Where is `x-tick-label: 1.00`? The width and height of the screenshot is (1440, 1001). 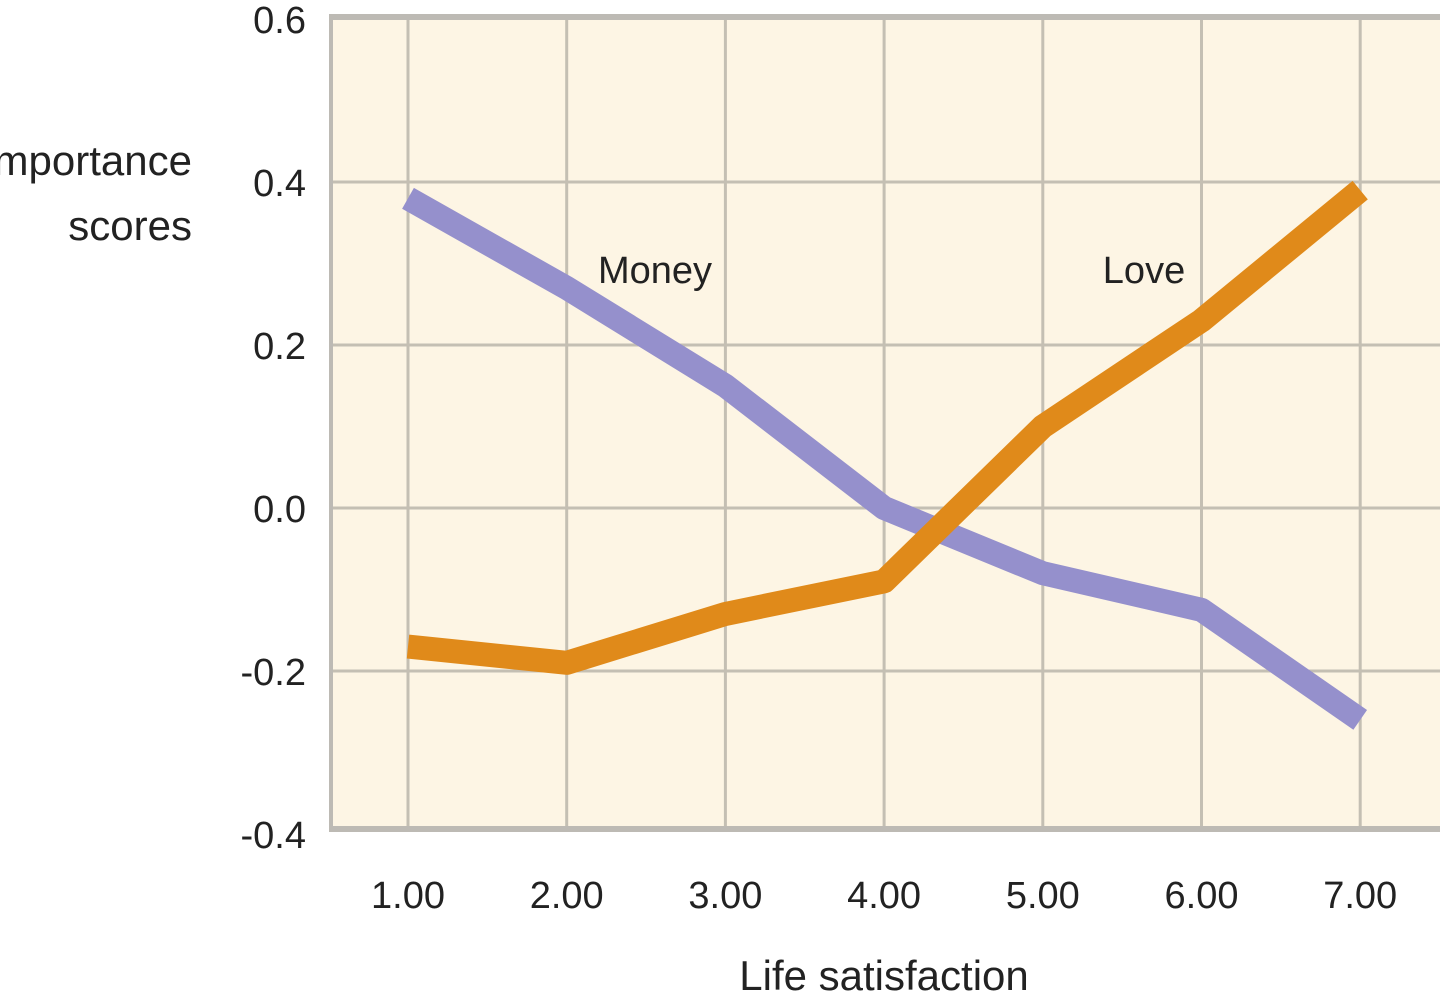 x-tick-label: 1.00 is located at coordinates (408, 896).